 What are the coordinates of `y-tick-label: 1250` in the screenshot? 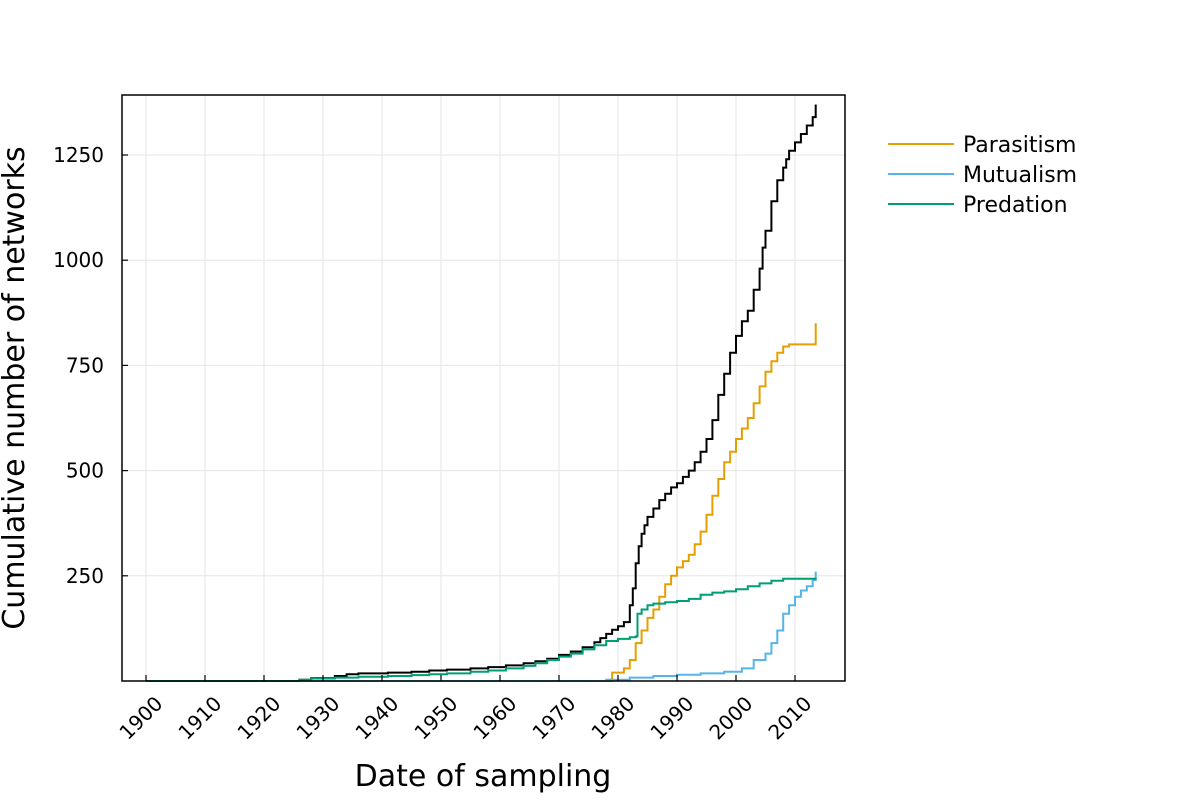 It's located at (78, 155).